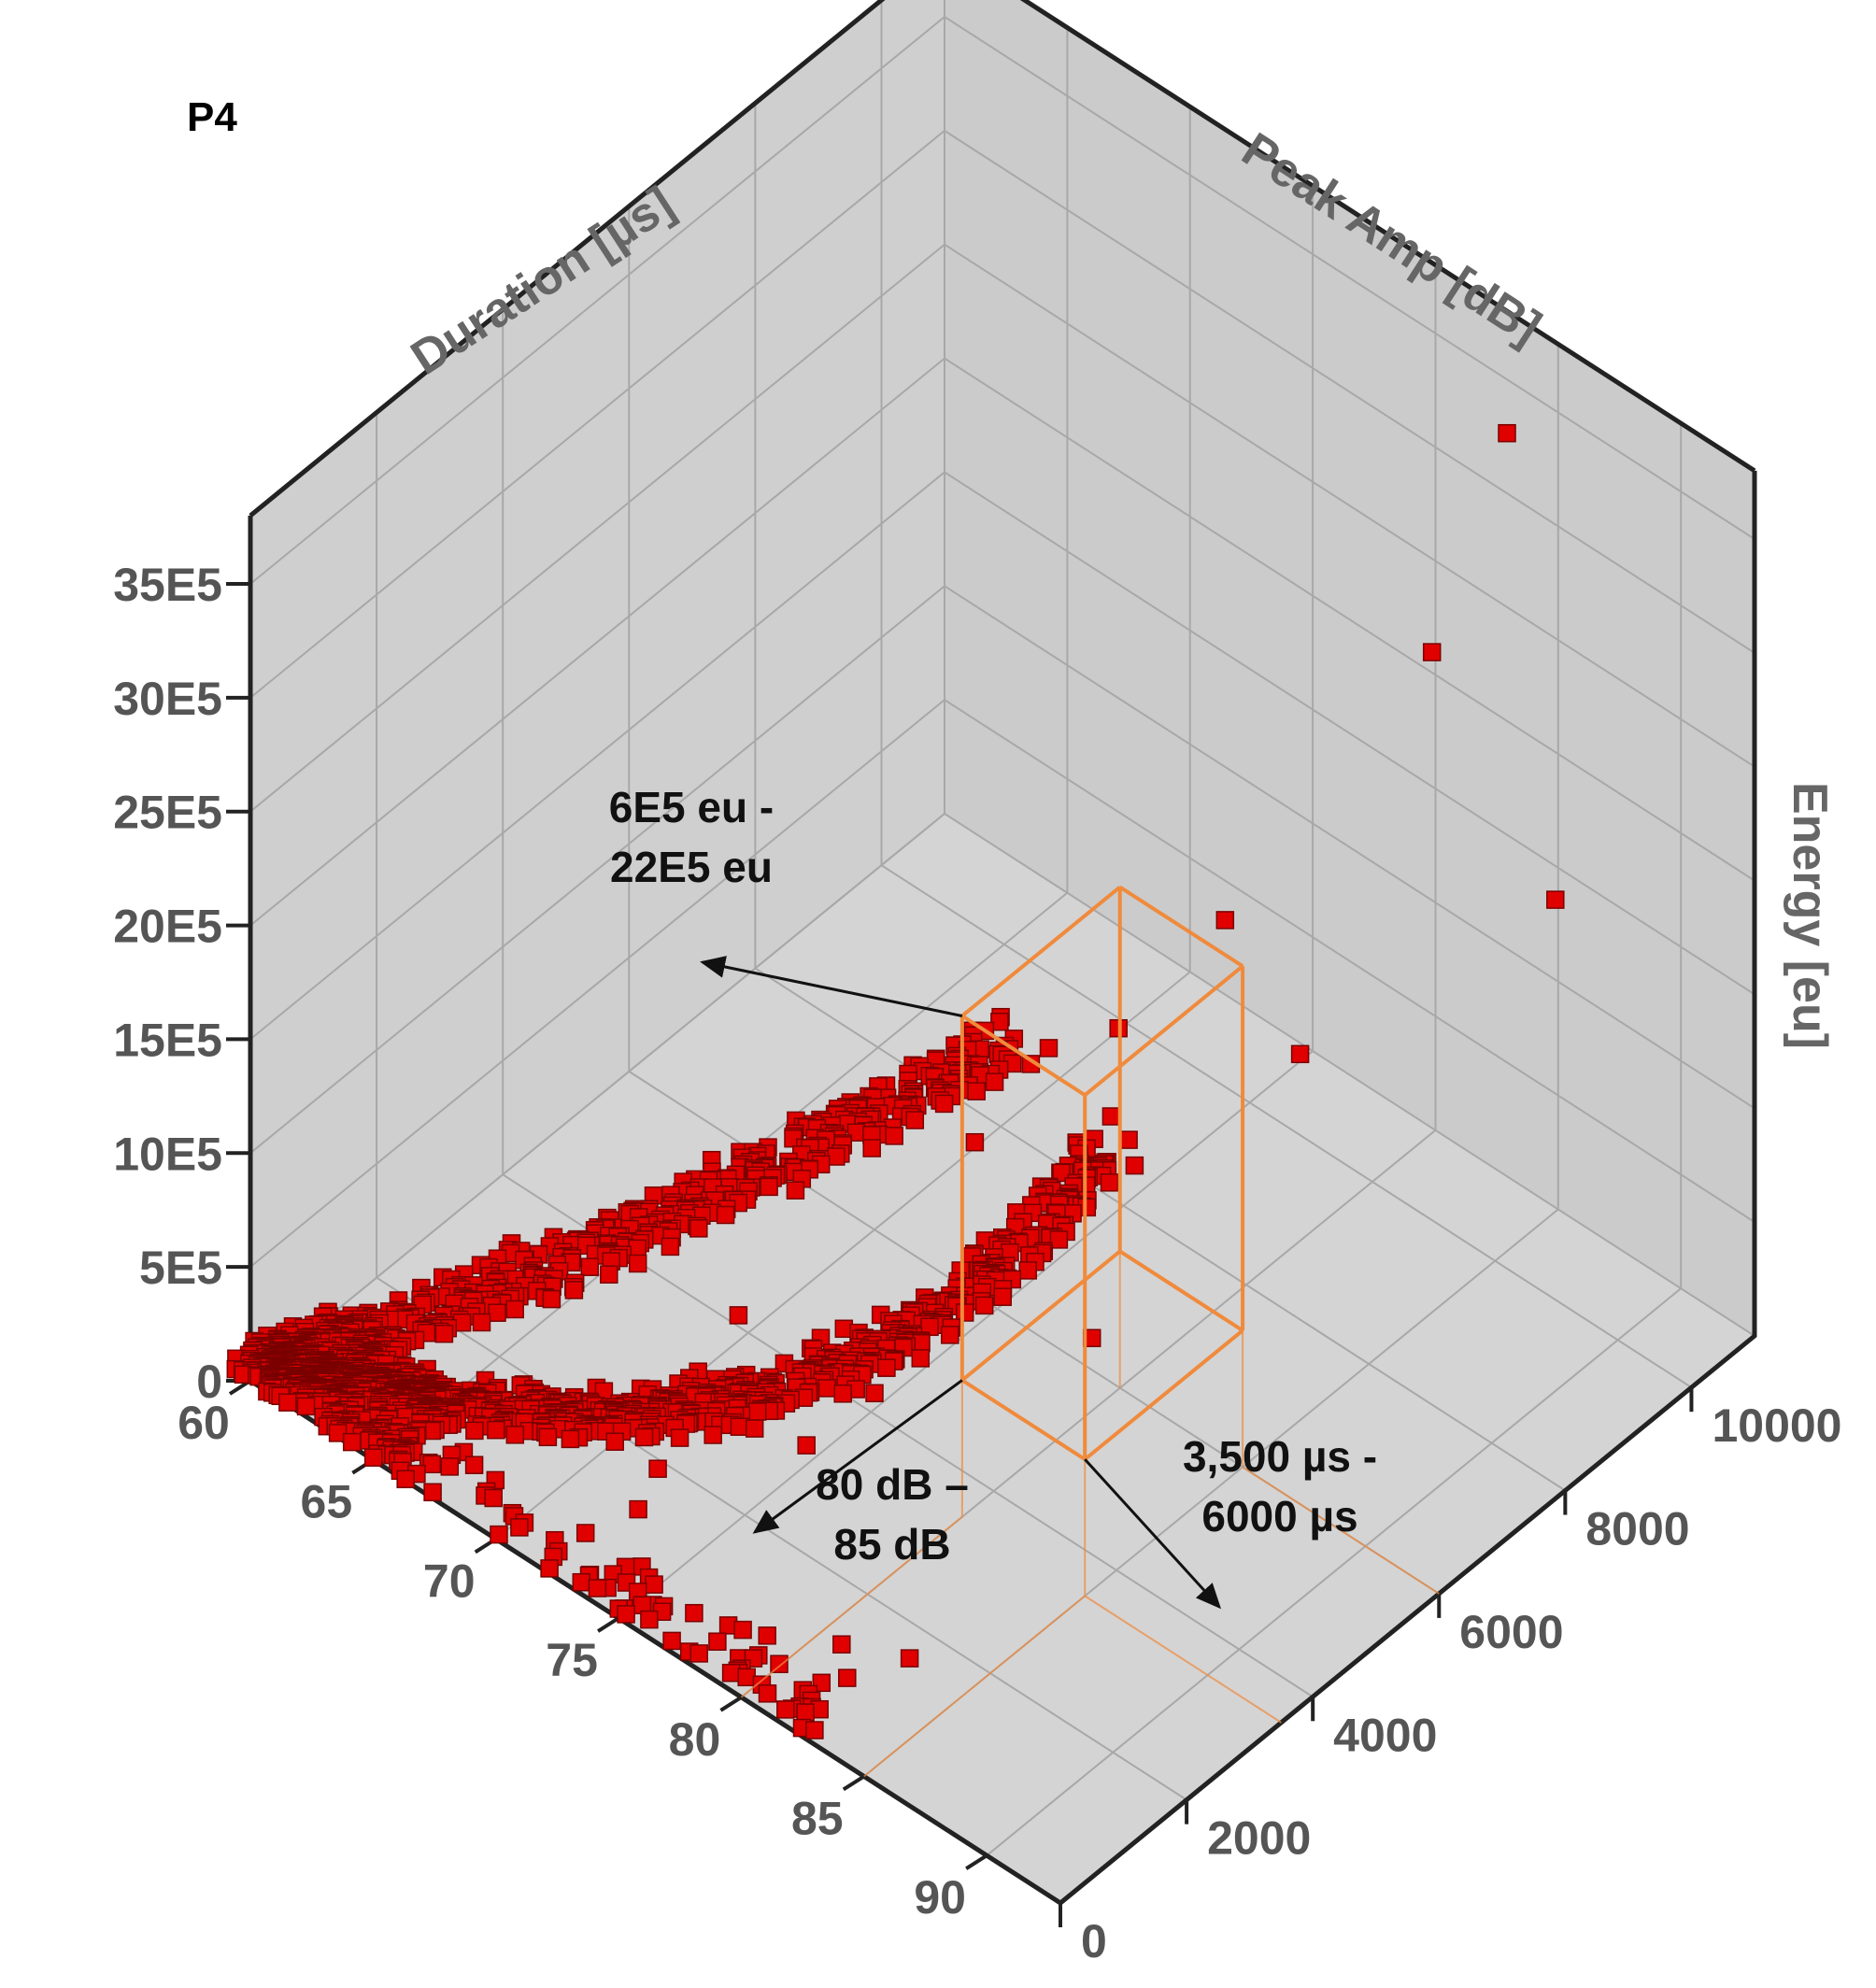 The height and width of the screenshot is (1988, 1876). I want to click on selection-guide-duration, so click(1341, 1530).